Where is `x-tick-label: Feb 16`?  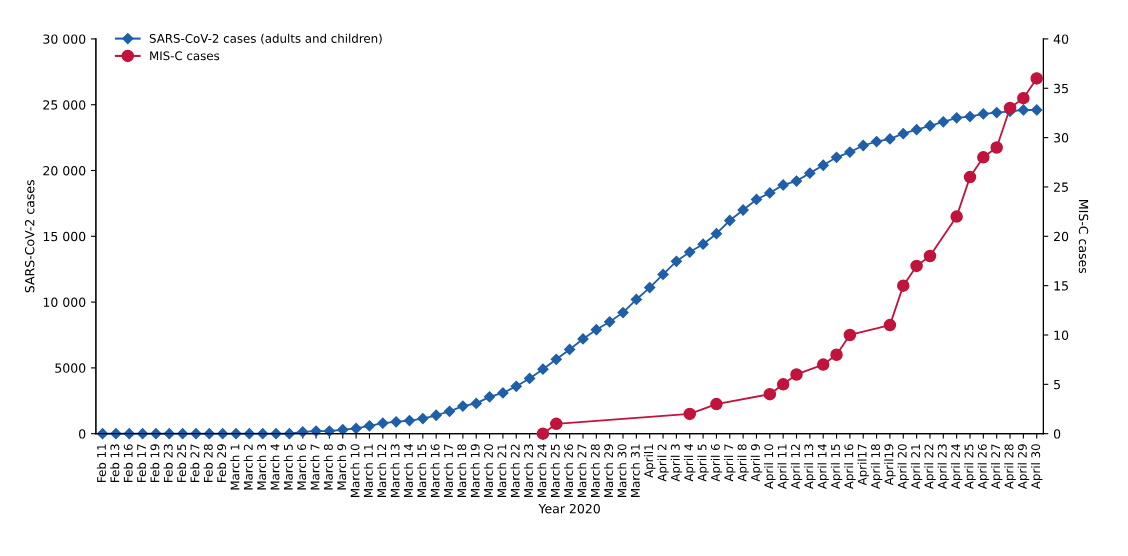 x-tick-label: Feb 16 is located at coordinates (128, 463).